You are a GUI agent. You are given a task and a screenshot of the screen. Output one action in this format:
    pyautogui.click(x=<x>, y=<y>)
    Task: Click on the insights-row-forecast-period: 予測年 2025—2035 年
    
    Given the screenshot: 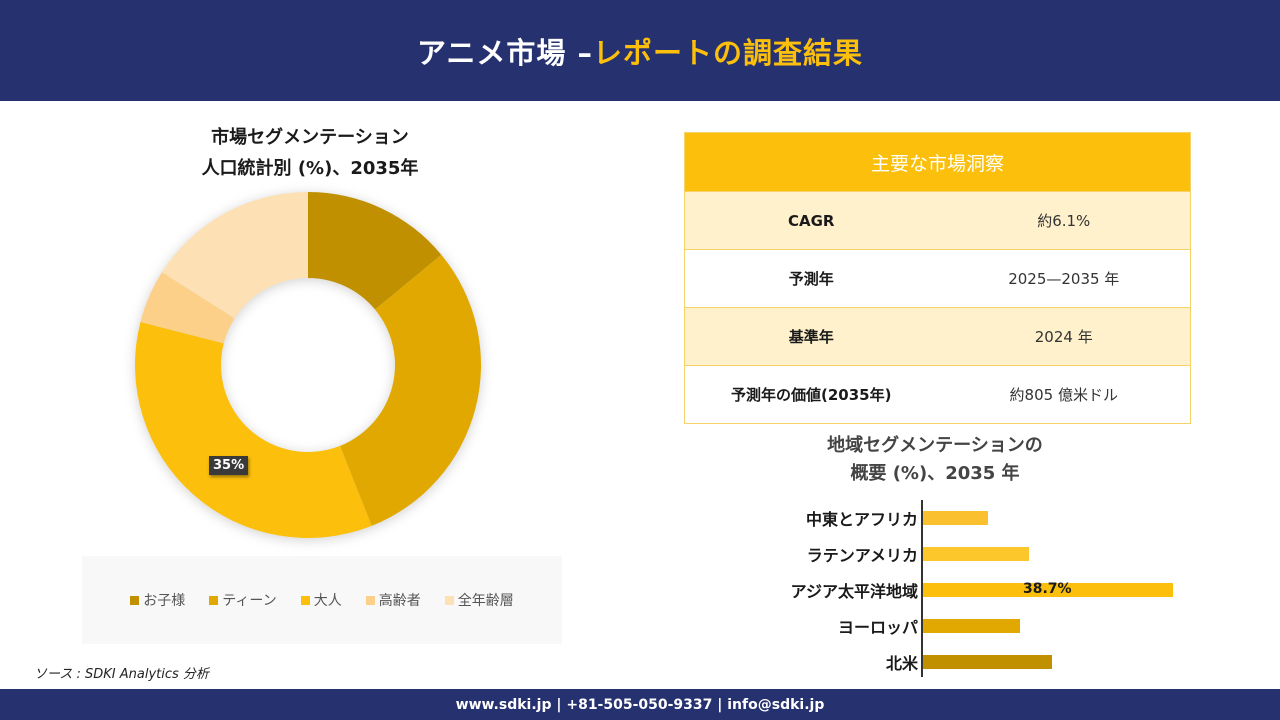 What is the action you would take?
    pyautogui.click(x=937, y=278)
    